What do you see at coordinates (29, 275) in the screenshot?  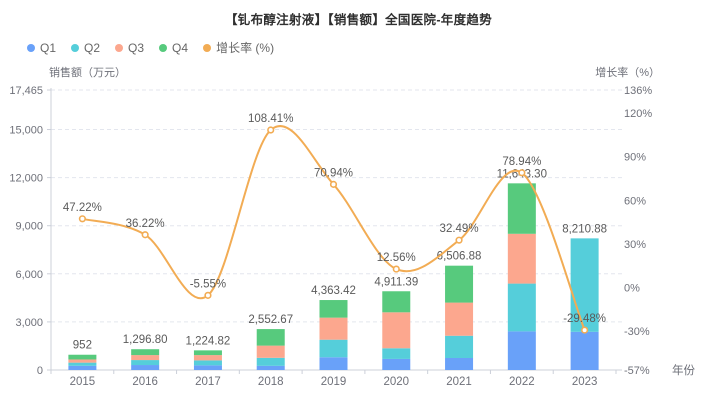 I see `left-axis-tick-label: 6,000` at bounding box center [29, 275].